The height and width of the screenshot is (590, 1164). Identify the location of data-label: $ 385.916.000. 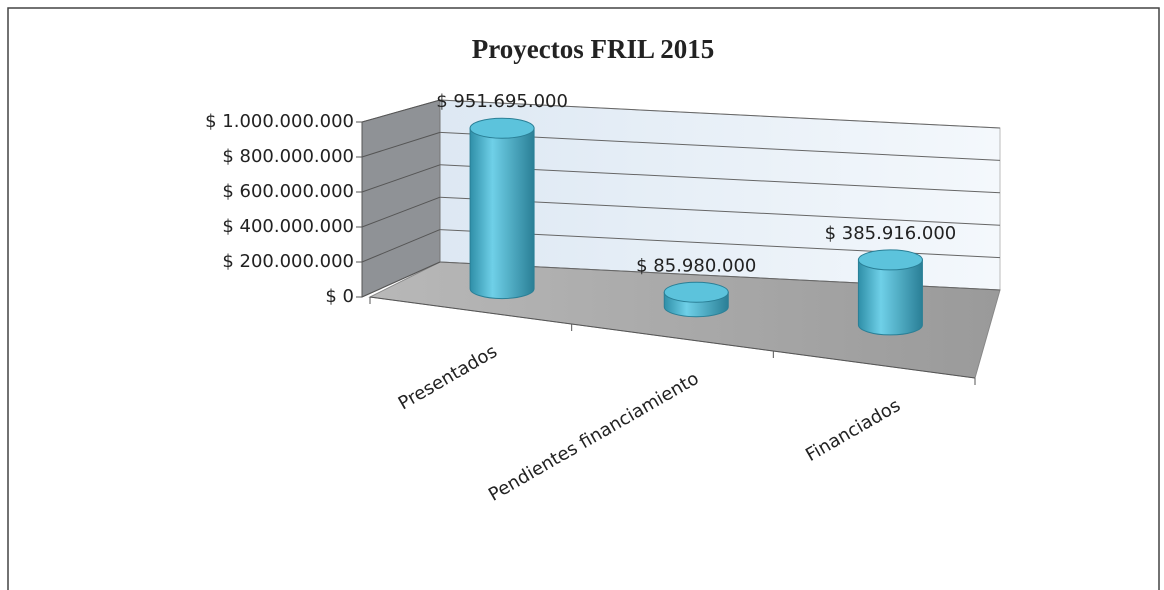
(891, 233).